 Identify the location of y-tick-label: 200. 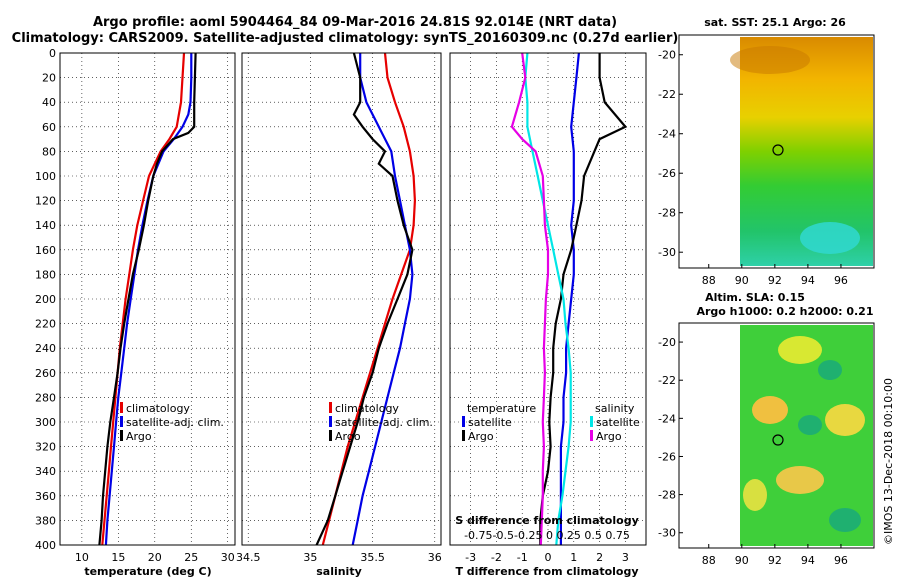
(45, 299).